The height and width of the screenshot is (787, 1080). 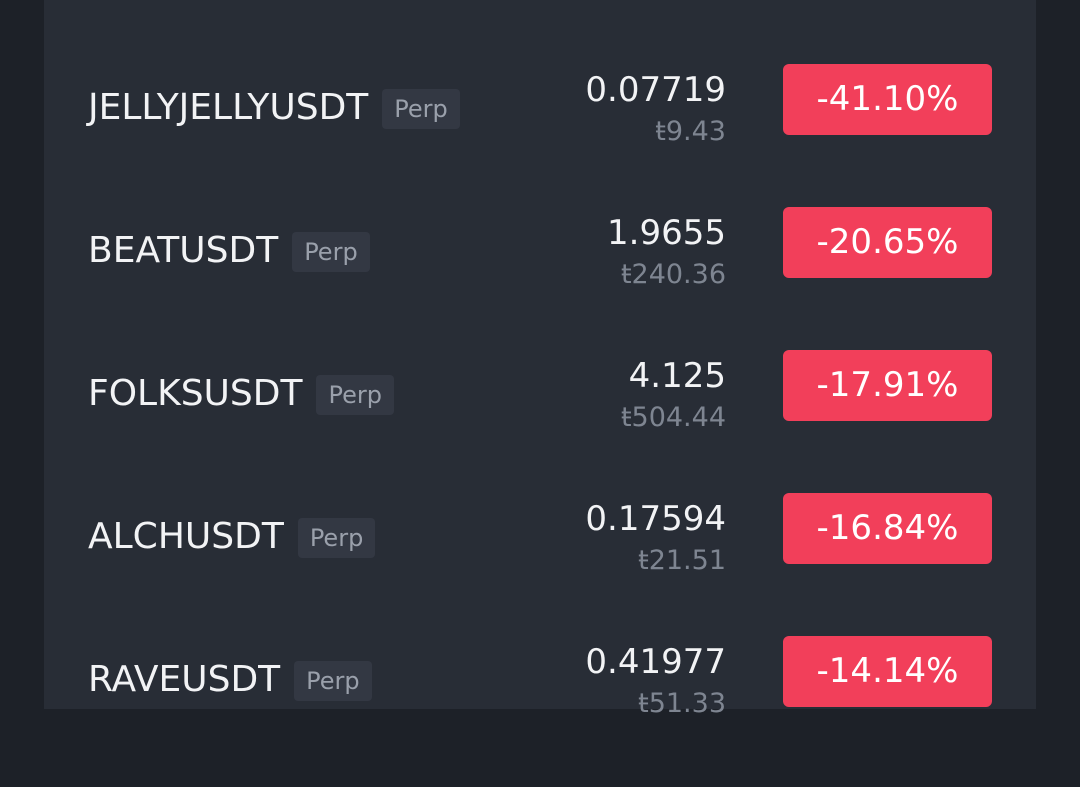 I want to click on price: 4.125, so click(x=677, y=376).